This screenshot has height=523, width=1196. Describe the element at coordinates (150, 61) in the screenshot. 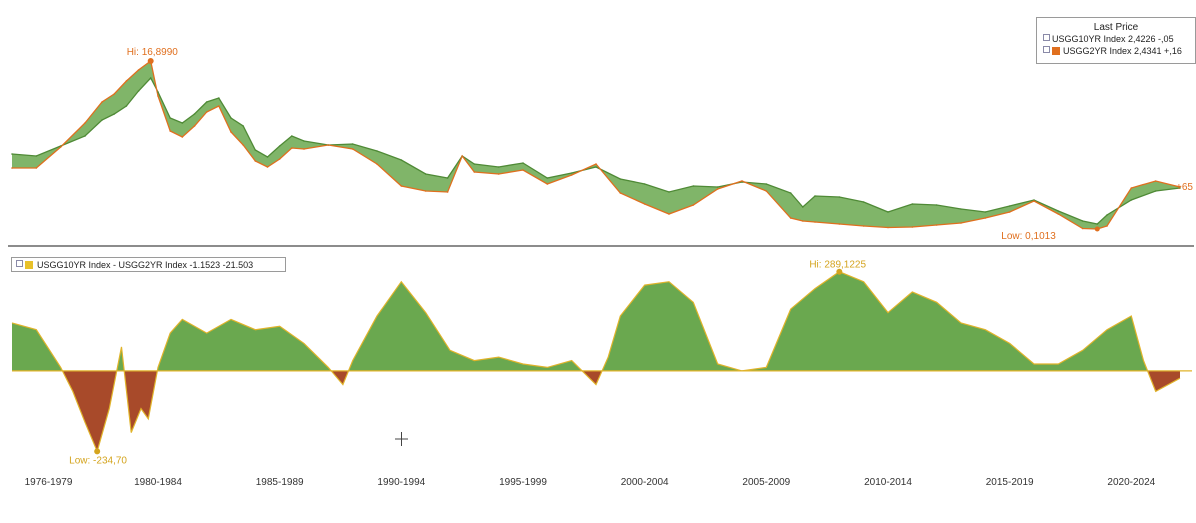

I see `hi-marker` at that location.